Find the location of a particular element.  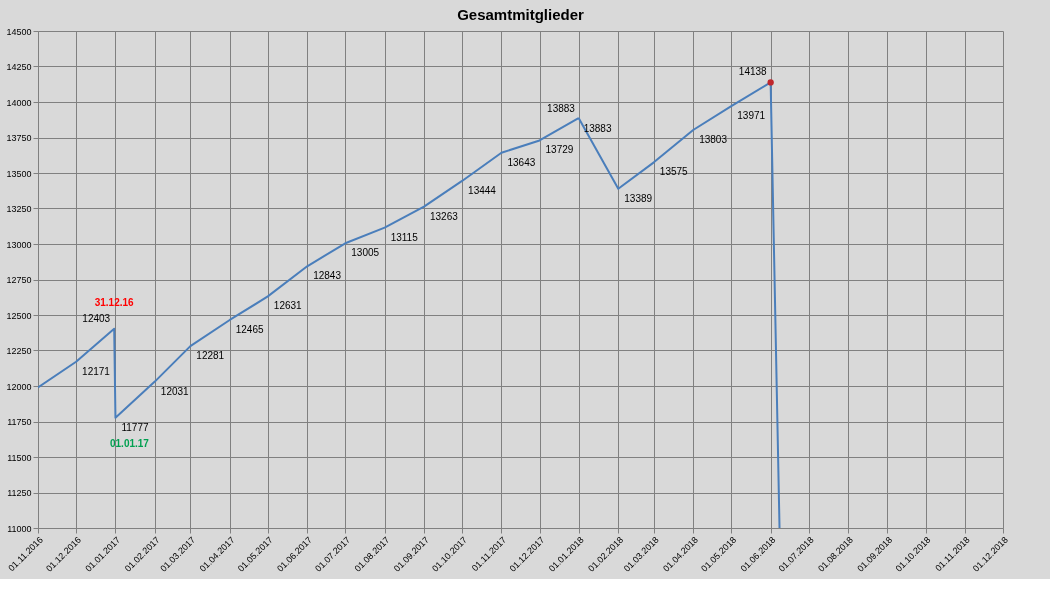

data-label: 13971 is located at coordinates (751, 116).